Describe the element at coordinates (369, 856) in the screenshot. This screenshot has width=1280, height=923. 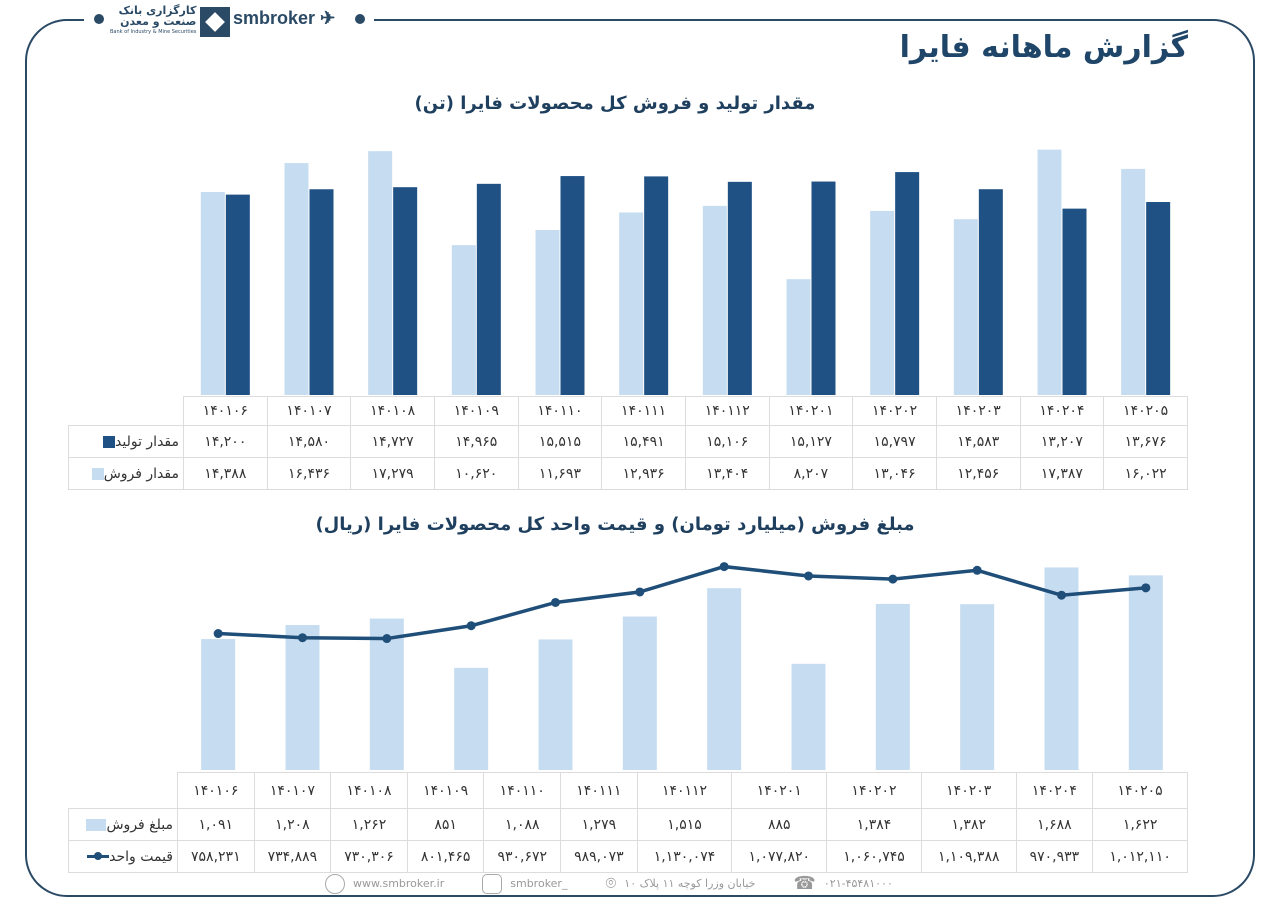
I see `data-cell: ۷۳۰,۳۰۶` at that location.